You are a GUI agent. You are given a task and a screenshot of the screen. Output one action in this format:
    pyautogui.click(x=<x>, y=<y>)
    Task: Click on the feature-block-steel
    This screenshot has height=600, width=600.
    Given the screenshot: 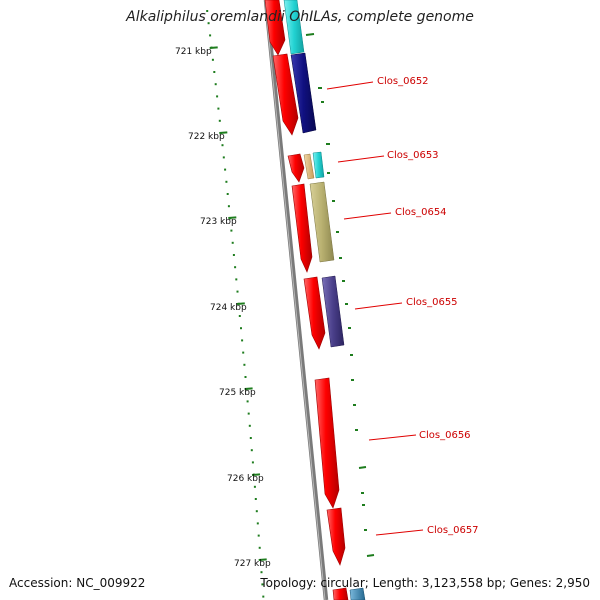 What is the action you would take?
    pyautogui.click(x=357, y=593)
    